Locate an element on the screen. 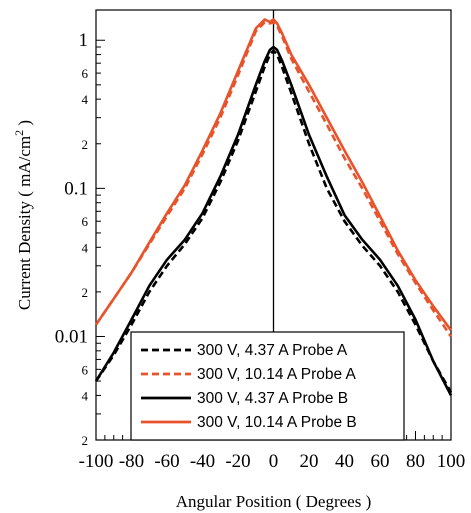 Image resolution: width=471 pixels, height=513 pixels. x-tick-label: 100 is located at coordinates (451, 461).